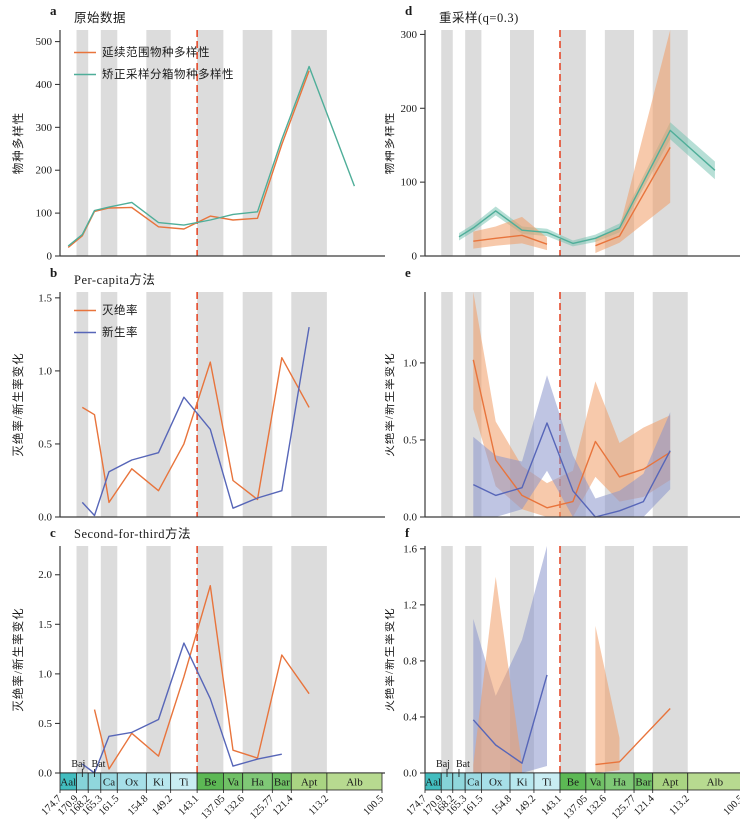 This screenshot has width=740, height=827. Describe the element at coordinates (407, 532) in the screenshot. I see `panel-letter: f` at that location.